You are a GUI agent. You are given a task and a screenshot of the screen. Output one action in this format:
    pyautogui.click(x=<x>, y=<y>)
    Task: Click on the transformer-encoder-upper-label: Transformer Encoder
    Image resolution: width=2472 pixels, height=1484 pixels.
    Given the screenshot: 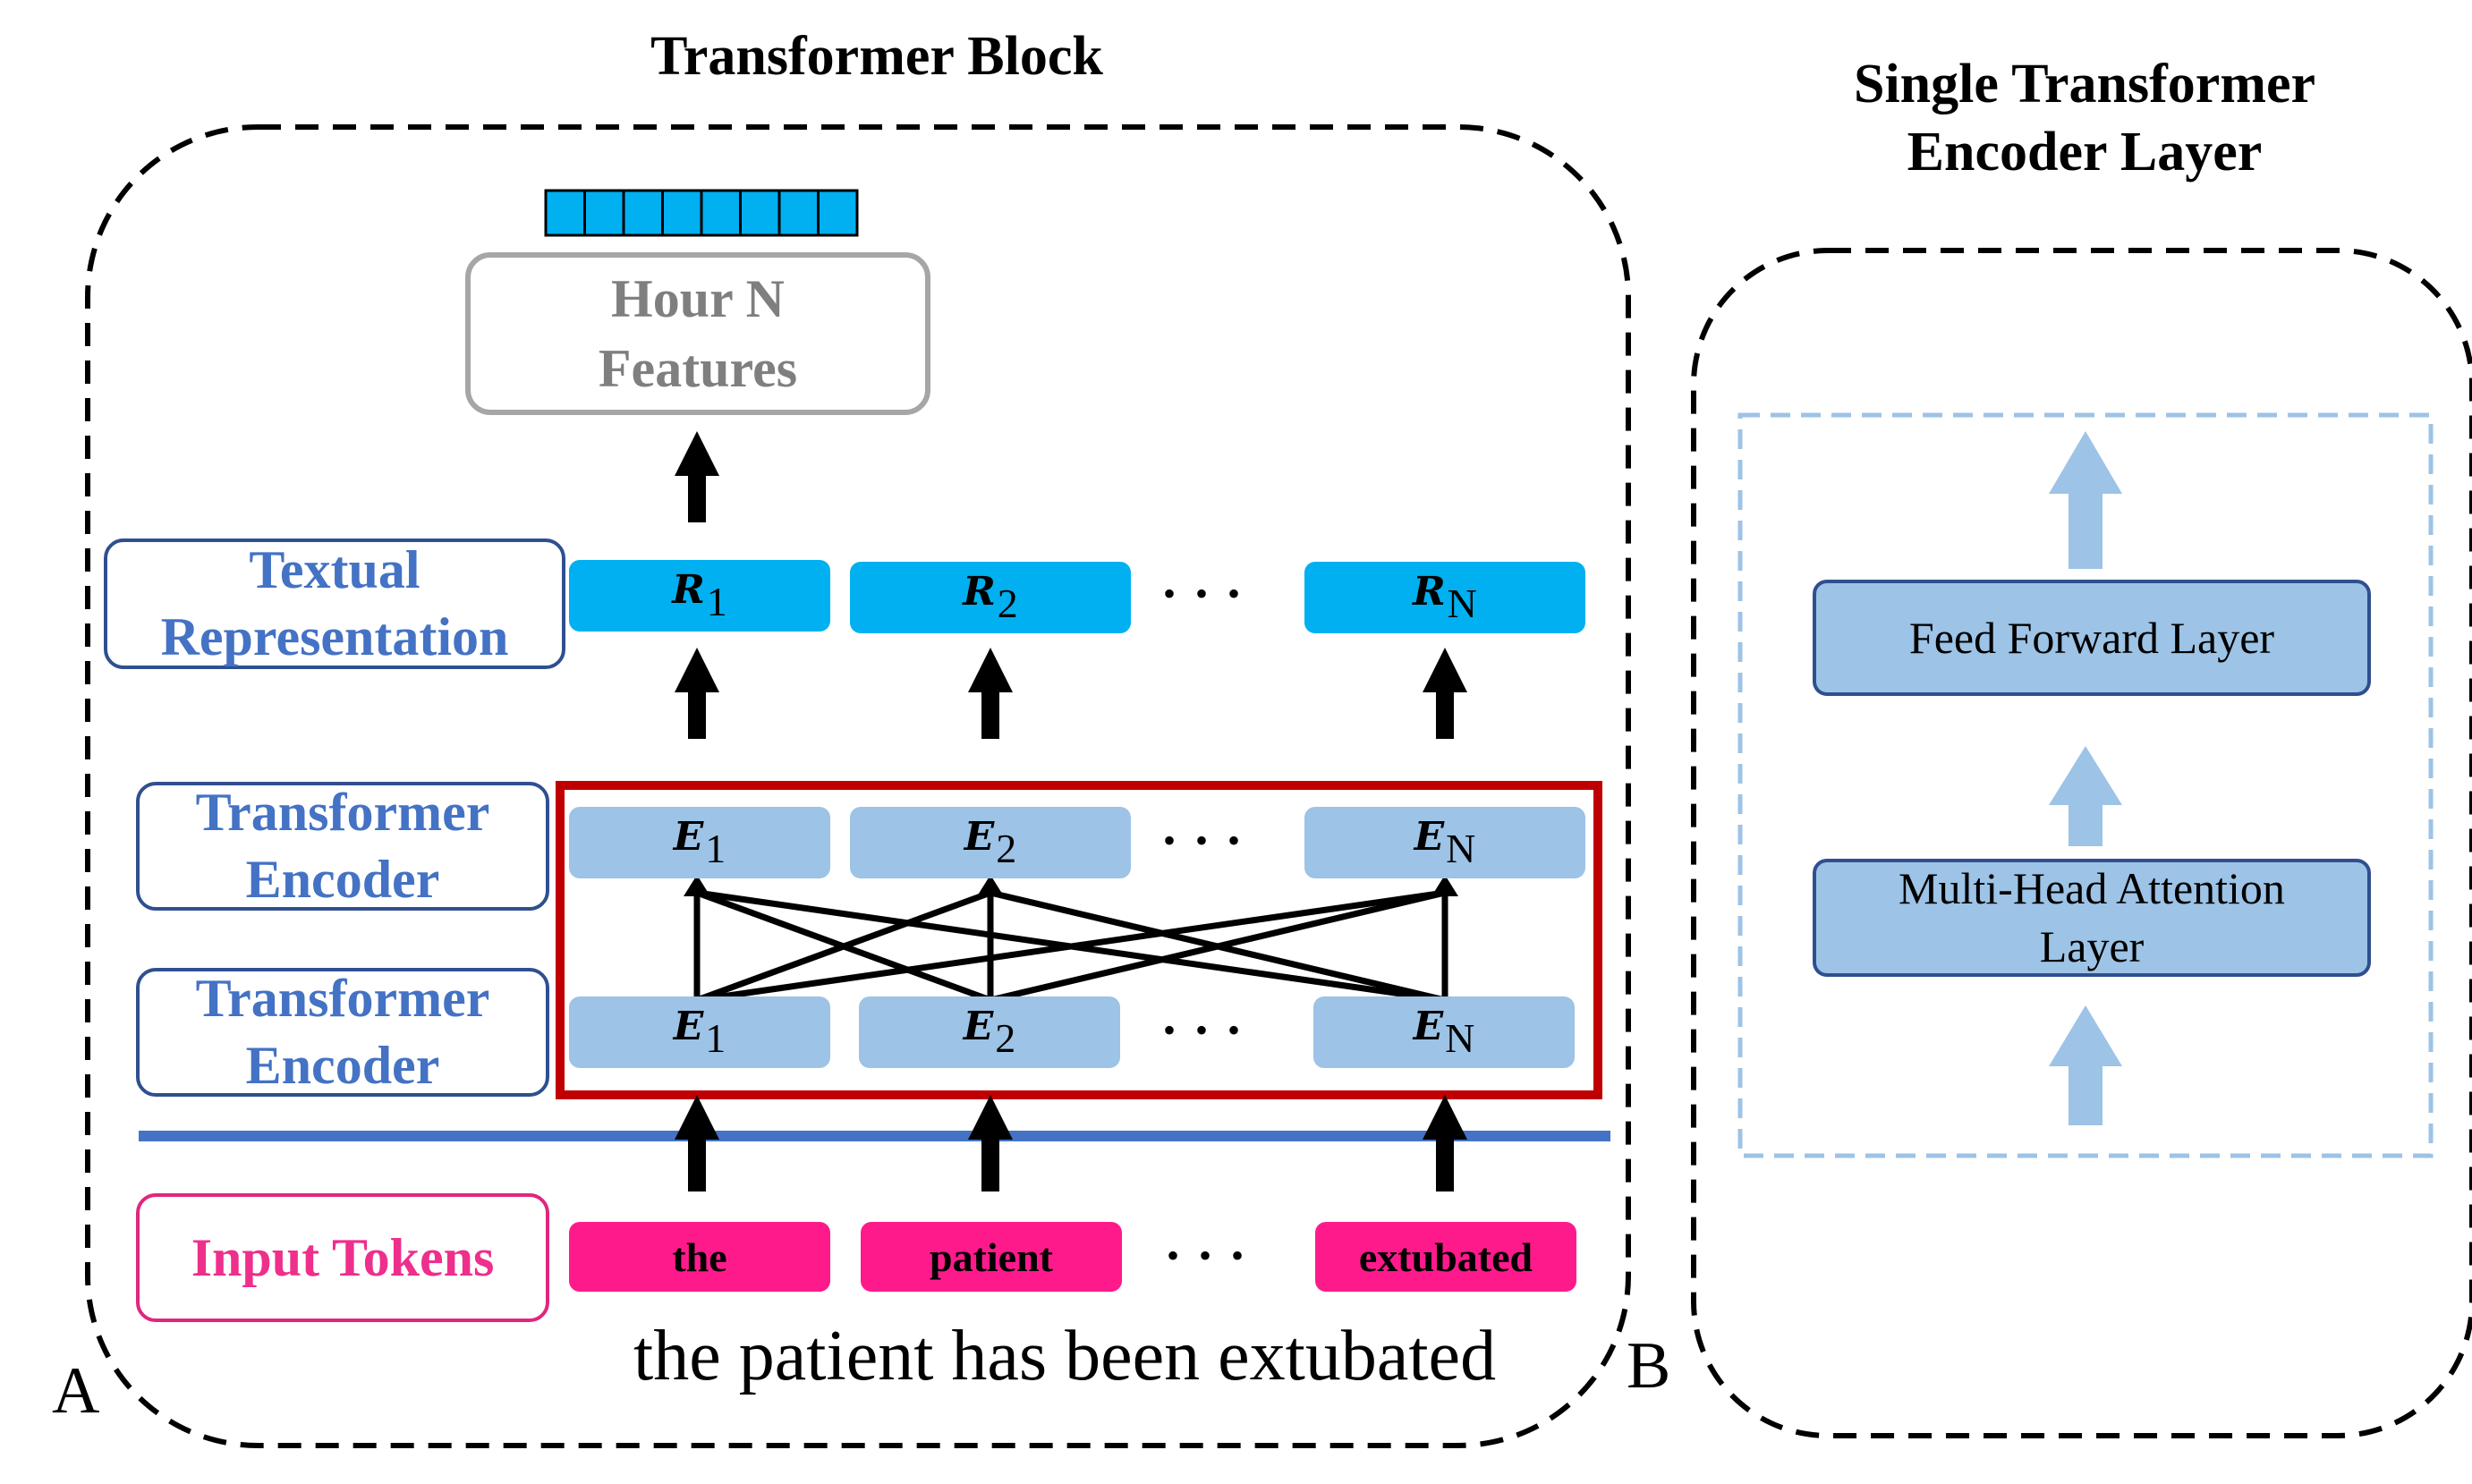 What is the action you would take?
    pyautogui.click(x=342, y=846)
    